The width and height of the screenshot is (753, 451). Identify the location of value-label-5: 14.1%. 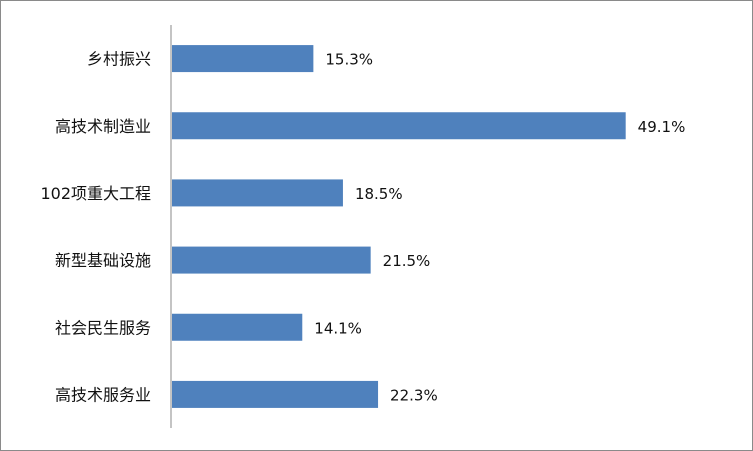
(338, 328).